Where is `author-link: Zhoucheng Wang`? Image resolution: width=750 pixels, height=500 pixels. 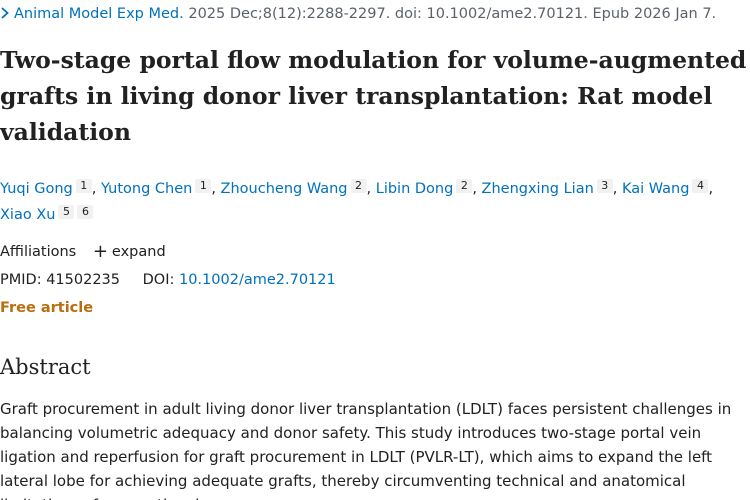
author-link: Zhoucheng Wang is located at coordinates (284, 189).